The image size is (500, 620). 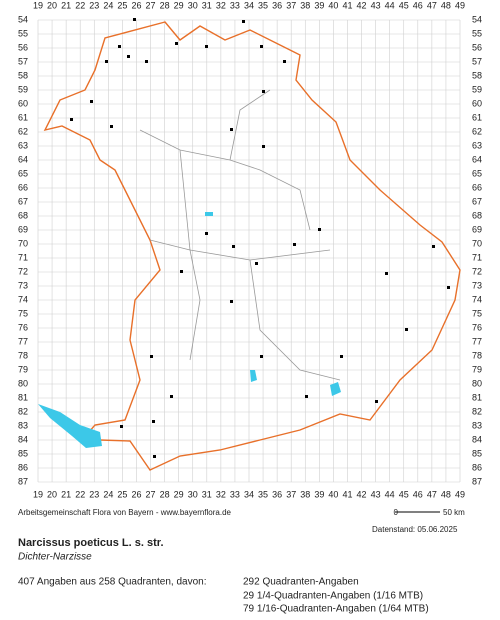 I want to click on subtitle: Dichter-Narzisse, so click(x=55, y=557).